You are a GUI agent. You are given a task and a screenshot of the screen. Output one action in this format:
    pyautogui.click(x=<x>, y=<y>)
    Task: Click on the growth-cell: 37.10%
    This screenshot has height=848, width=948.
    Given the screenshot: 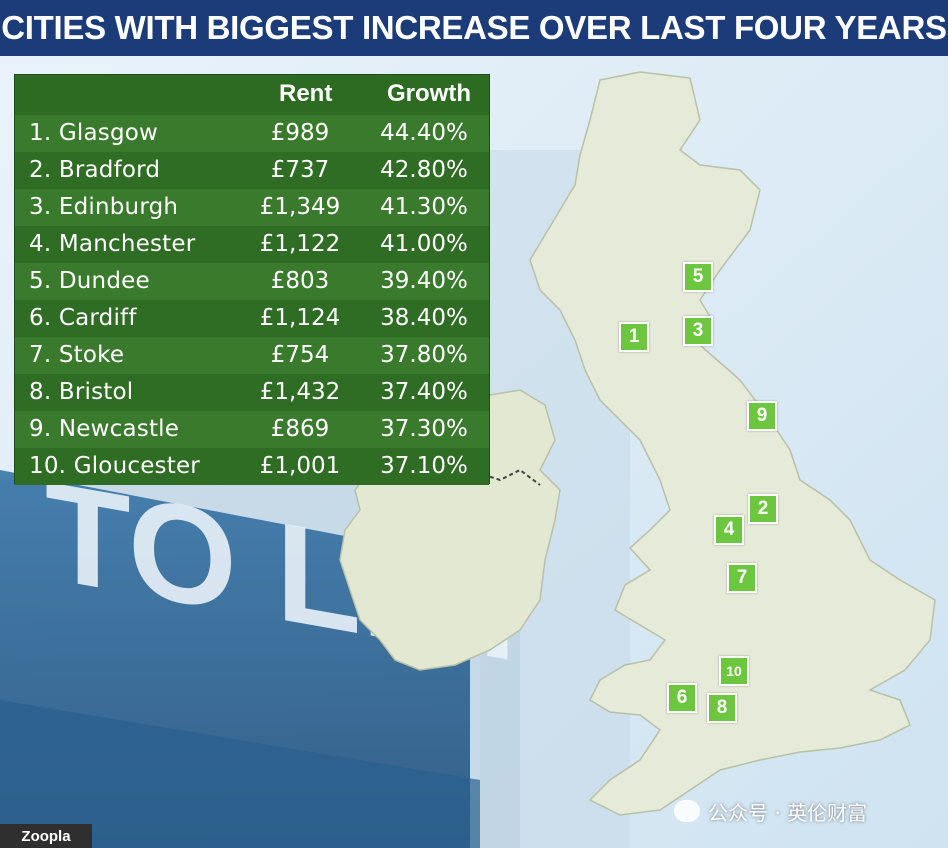 What is the action you would take?
    pyautogui.click(x=424, y=466)
    